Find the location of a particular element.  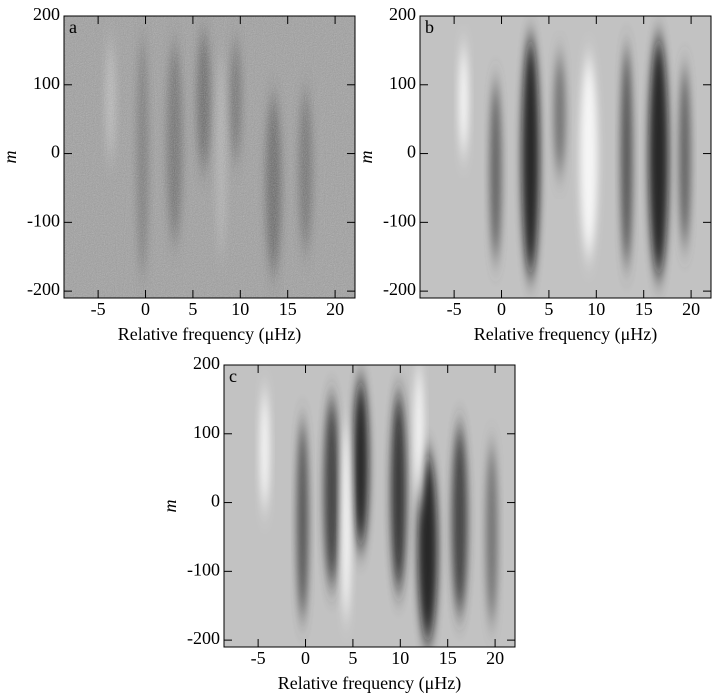

panel-label: b is located at coordinates (429, 27).